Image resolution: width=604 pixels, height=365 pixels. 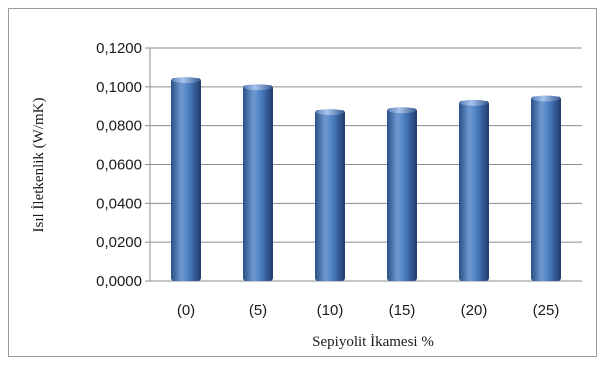 What do you see at coordinates (39, 165) in the screenshot?
I see `y-axis-title: Isıl İletkenlik (W/mK)` at bounding box center [39, 165].